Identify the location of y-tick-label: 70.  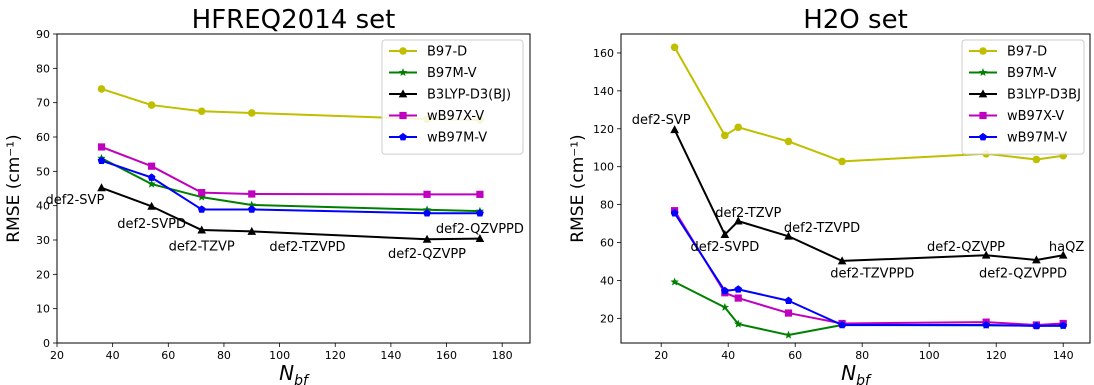
(43, 103).